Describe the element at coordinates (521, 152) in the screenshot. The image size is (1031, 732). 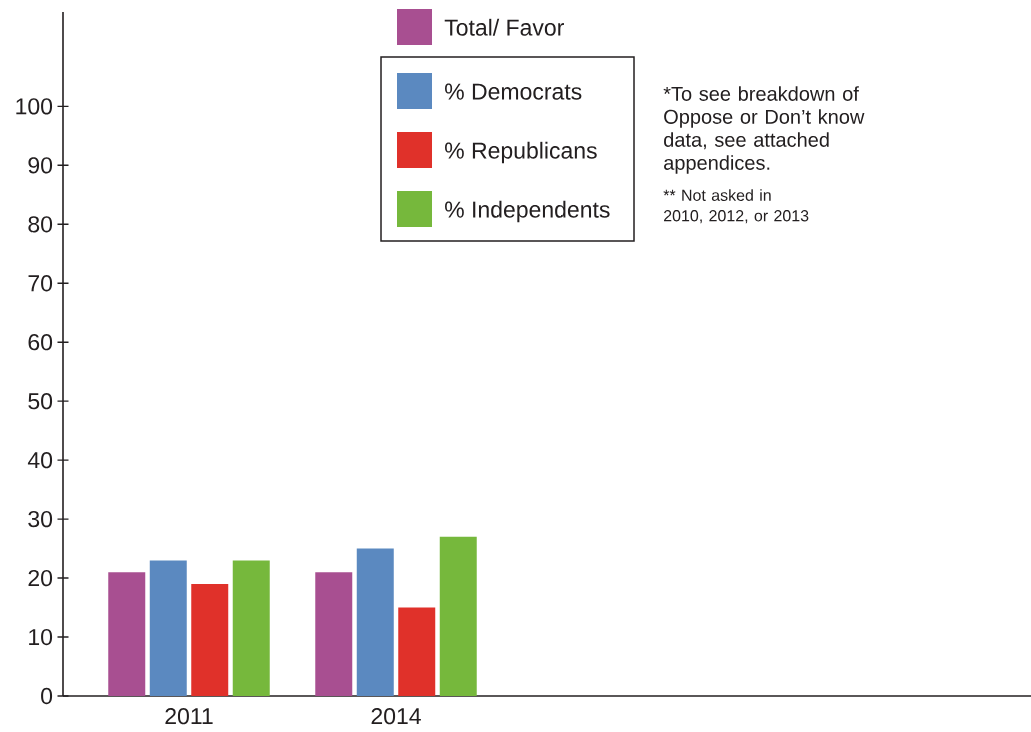
I see `legend-label: % Republicans` at that location.